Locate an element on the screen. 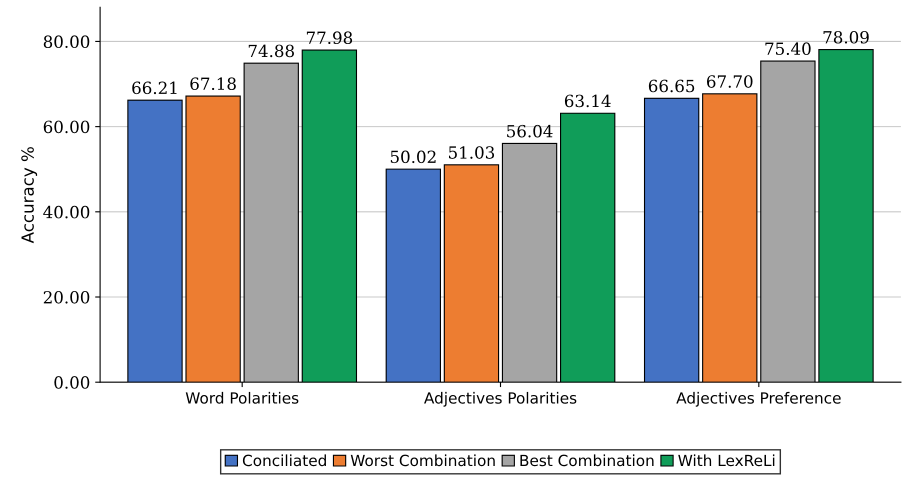 The image size is (910, 490). data-label: 75.40 is located at coordinates (788, 49).